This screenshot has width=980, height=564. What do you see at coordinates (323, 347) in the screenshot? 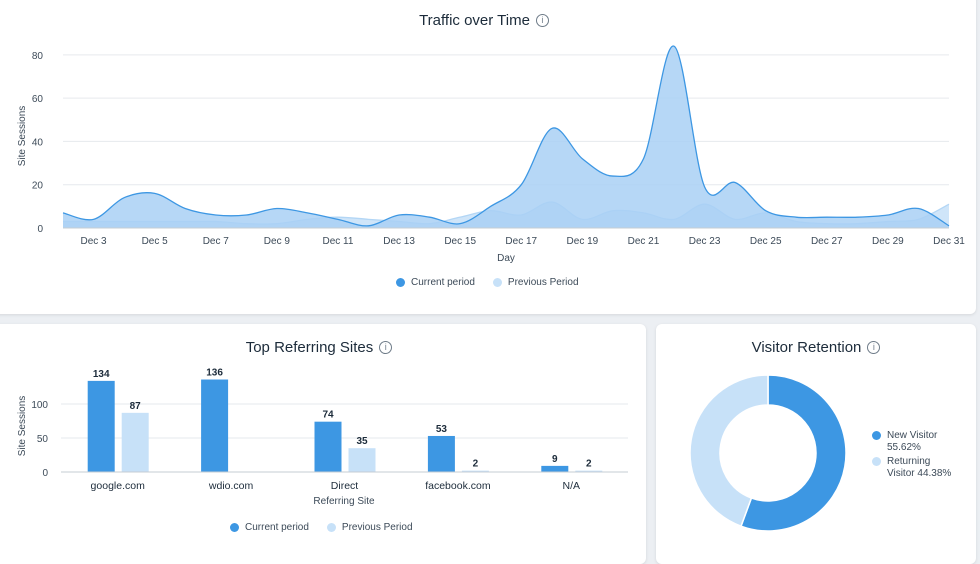
I see `referring-title: Top Referring Sites i` at bounding box center [323, 347].